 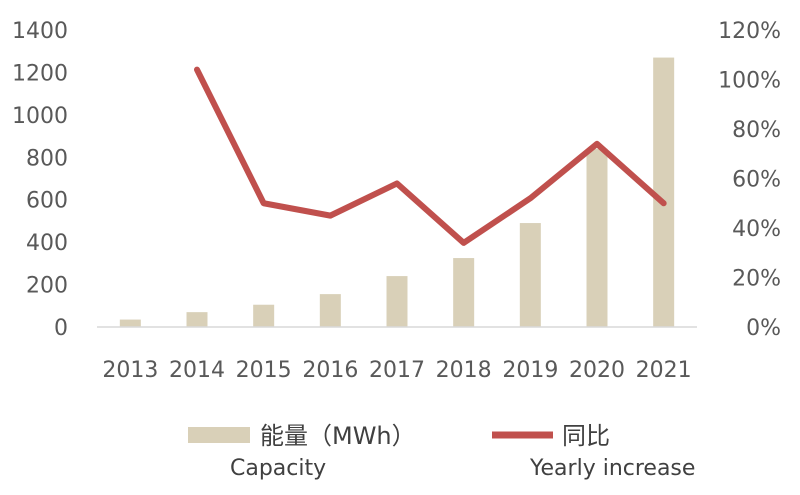 What do you see at coordinates (597, 370) in the screenshot?
I see `x-tick-label-2020: 2020` at bounding box center [597, 370].